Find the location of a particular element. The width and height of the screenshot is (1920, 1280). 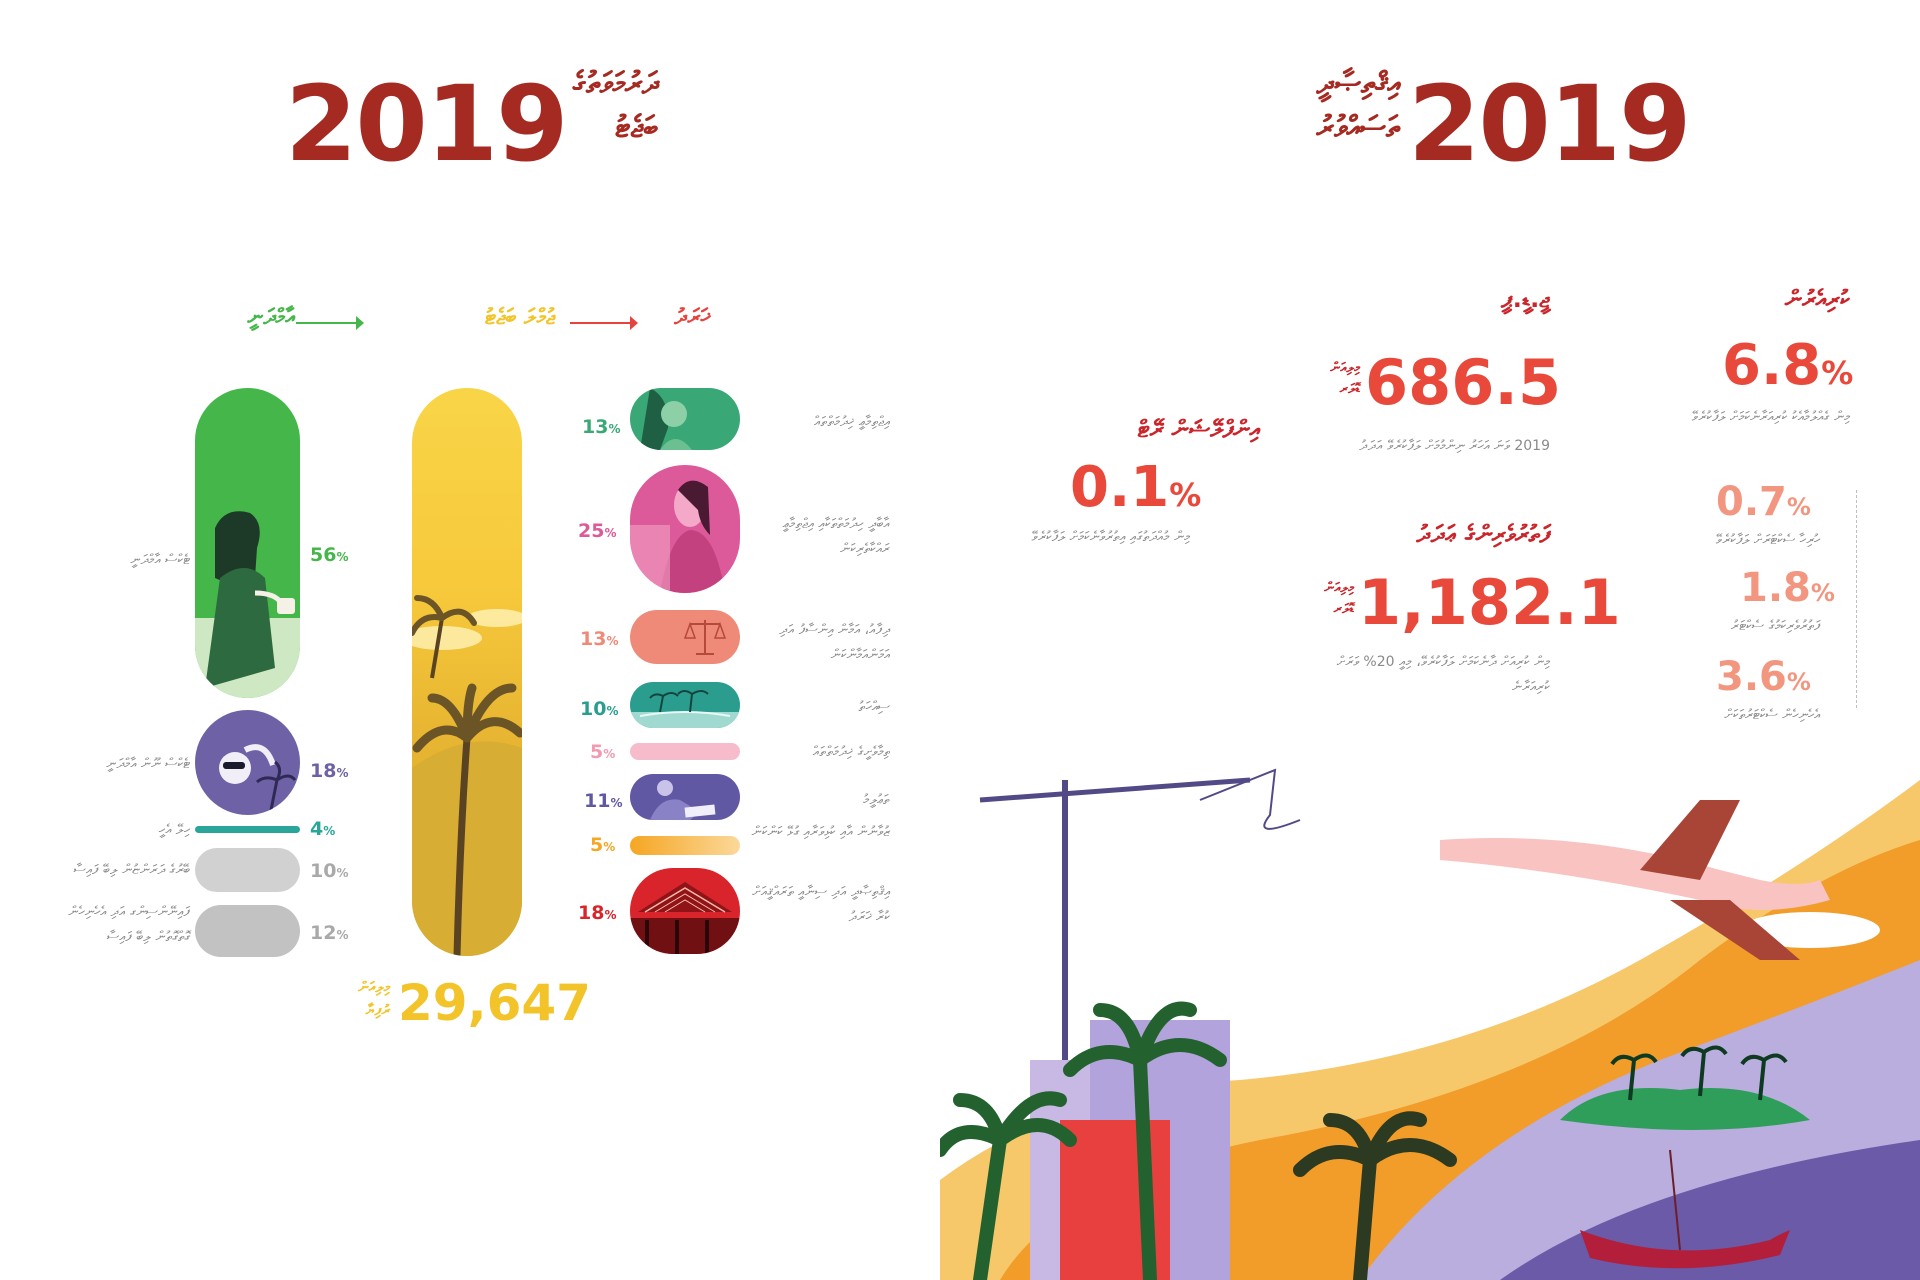

inflation-pct-value: 0.1 is located at coordinates (1120, 487).